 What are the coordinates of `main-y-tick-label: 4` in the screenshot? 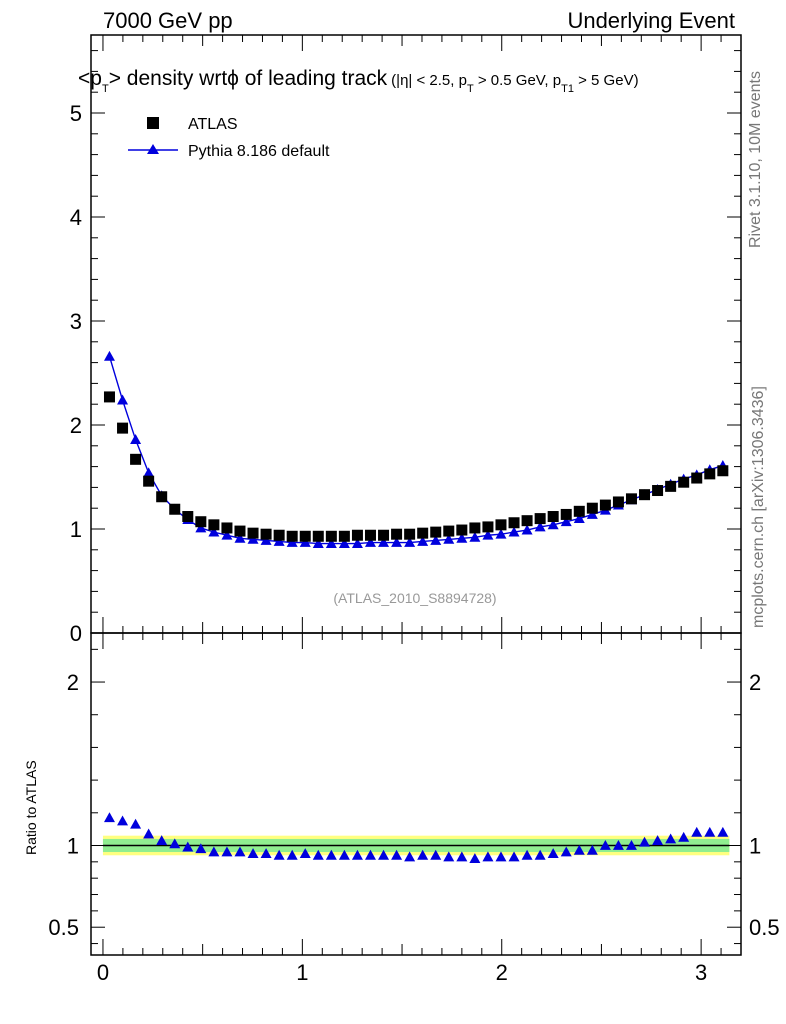 It's located at (76, 217).